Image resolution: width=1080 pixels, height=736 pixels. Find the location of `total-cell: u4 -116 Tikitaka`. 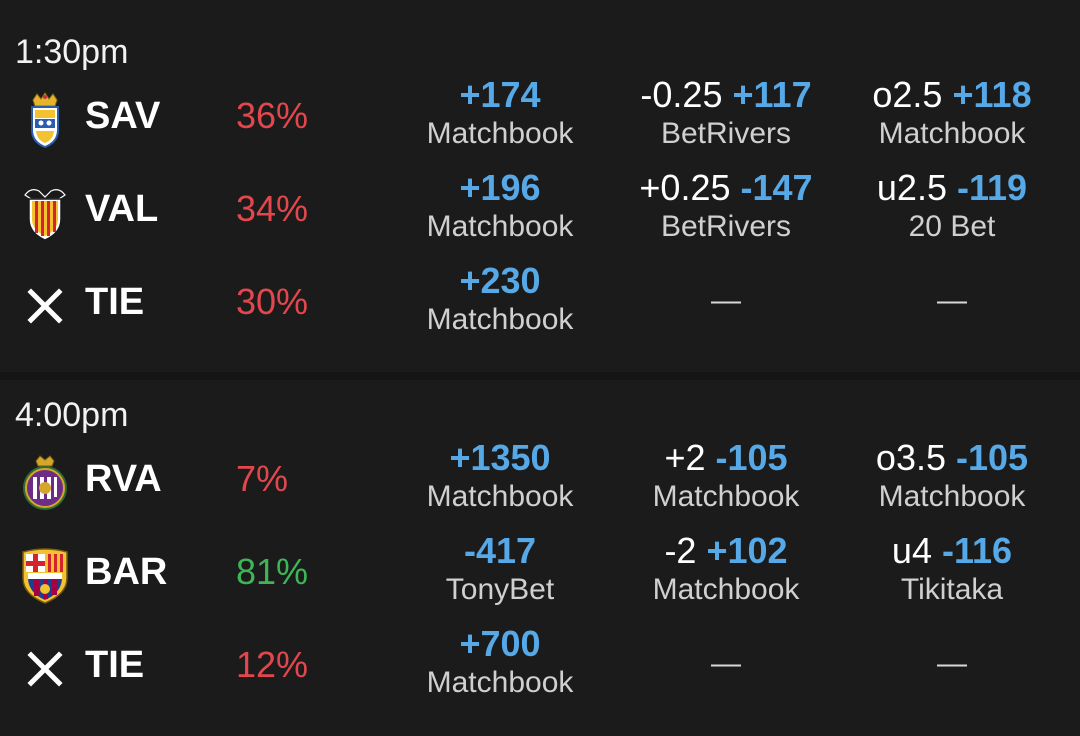

total-cell: u4 -116 Tikitaka is located at coordinates (952, 569).